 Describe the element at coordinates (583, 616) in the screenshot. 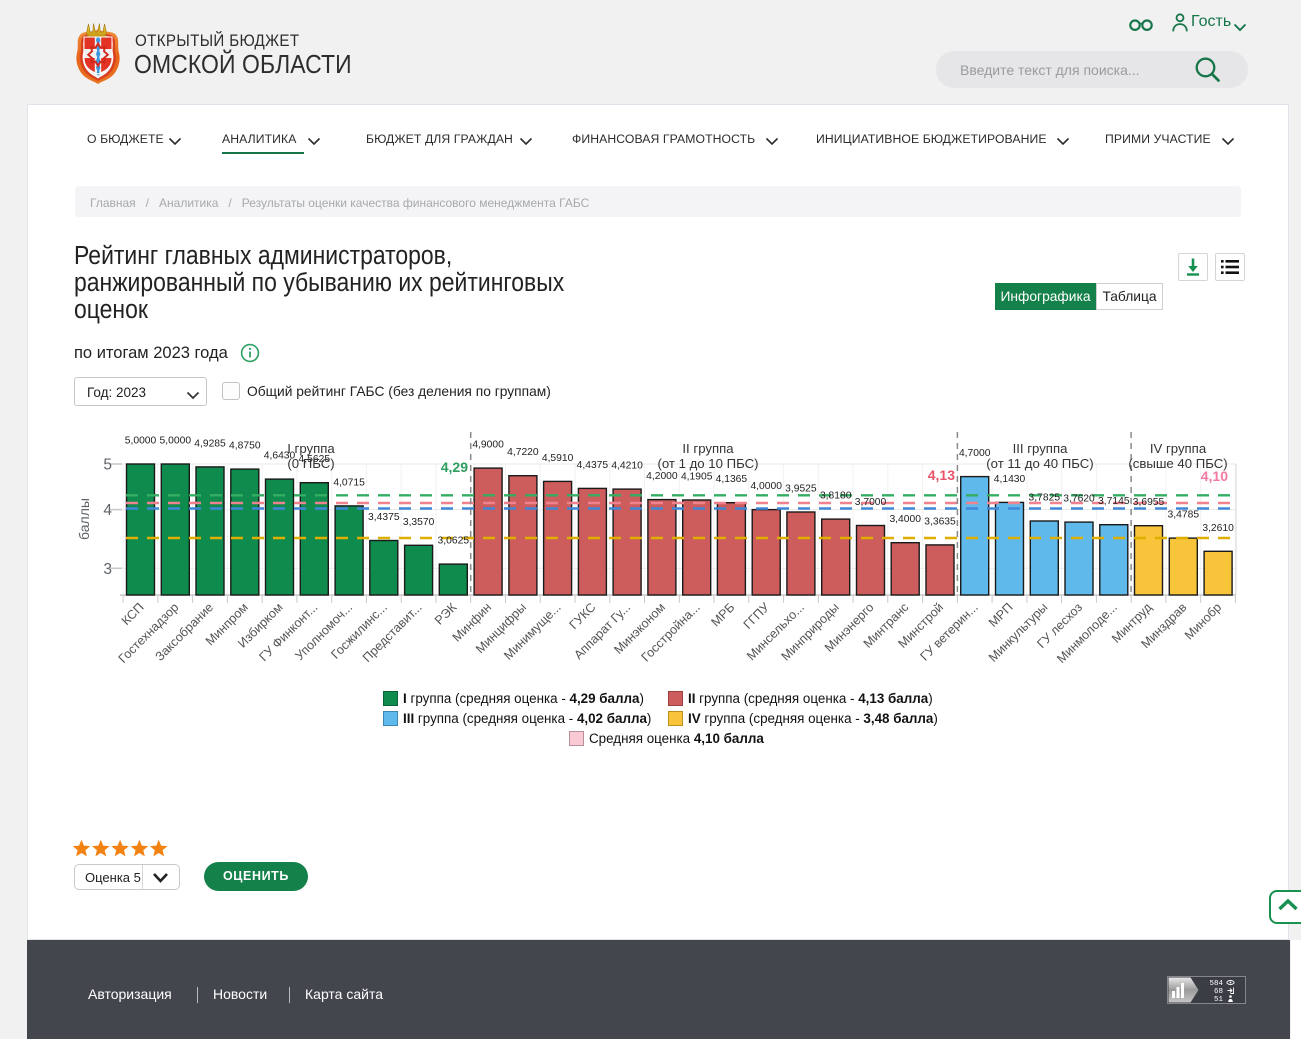

I see `svg-text: ГУКС` at that location.